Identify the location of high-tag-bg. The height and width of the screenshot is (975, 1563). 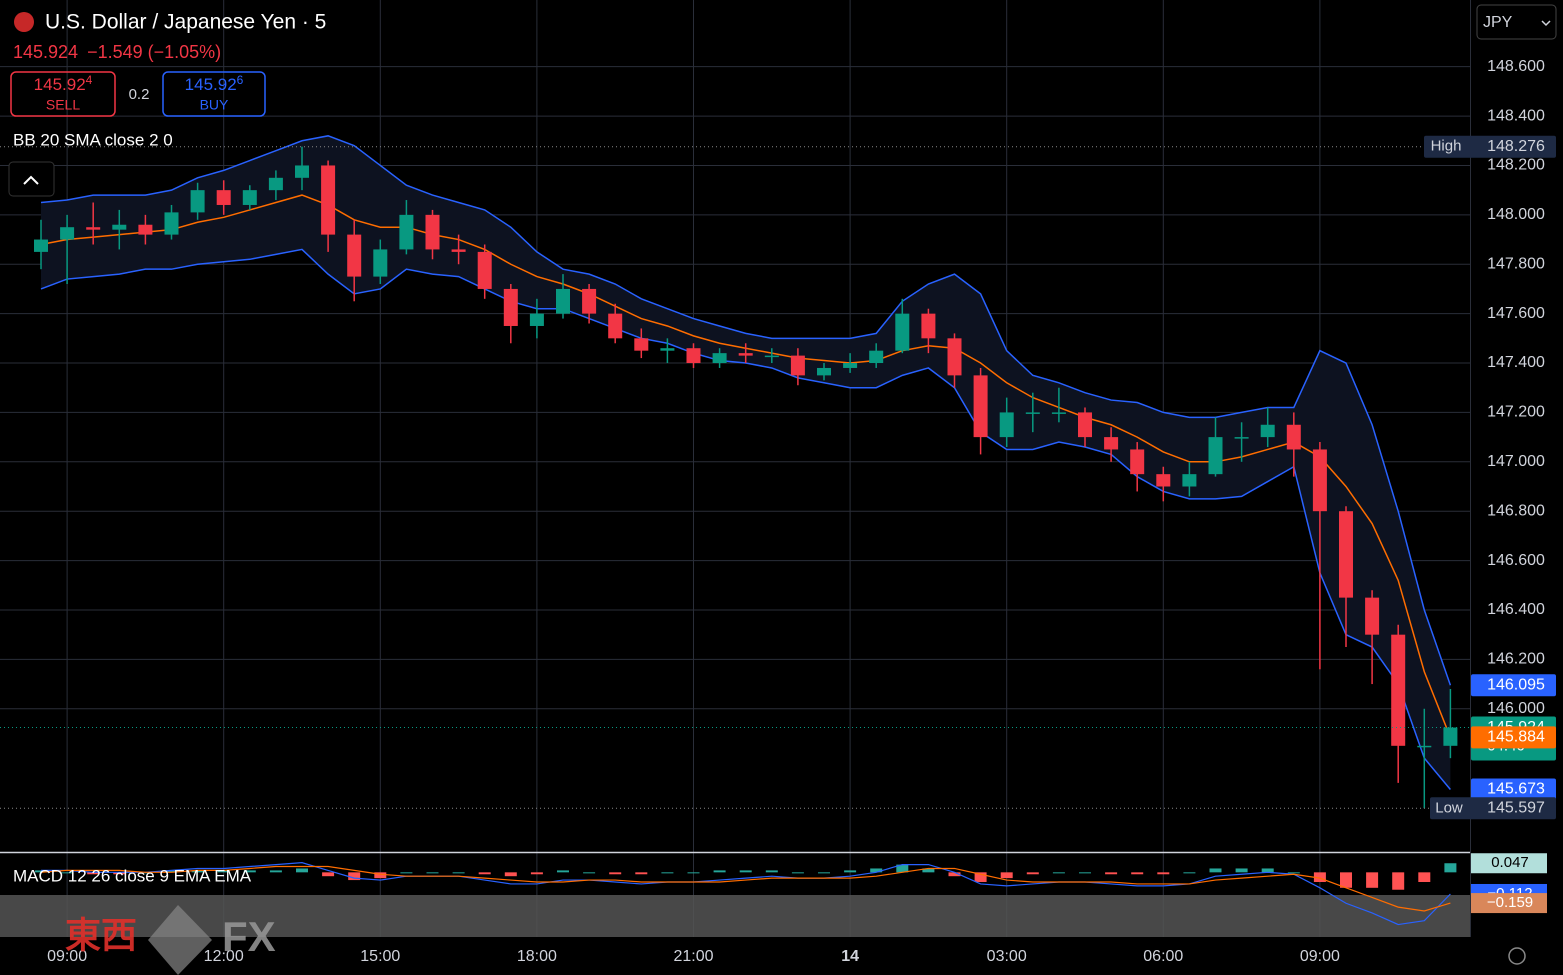
(1490, 146).